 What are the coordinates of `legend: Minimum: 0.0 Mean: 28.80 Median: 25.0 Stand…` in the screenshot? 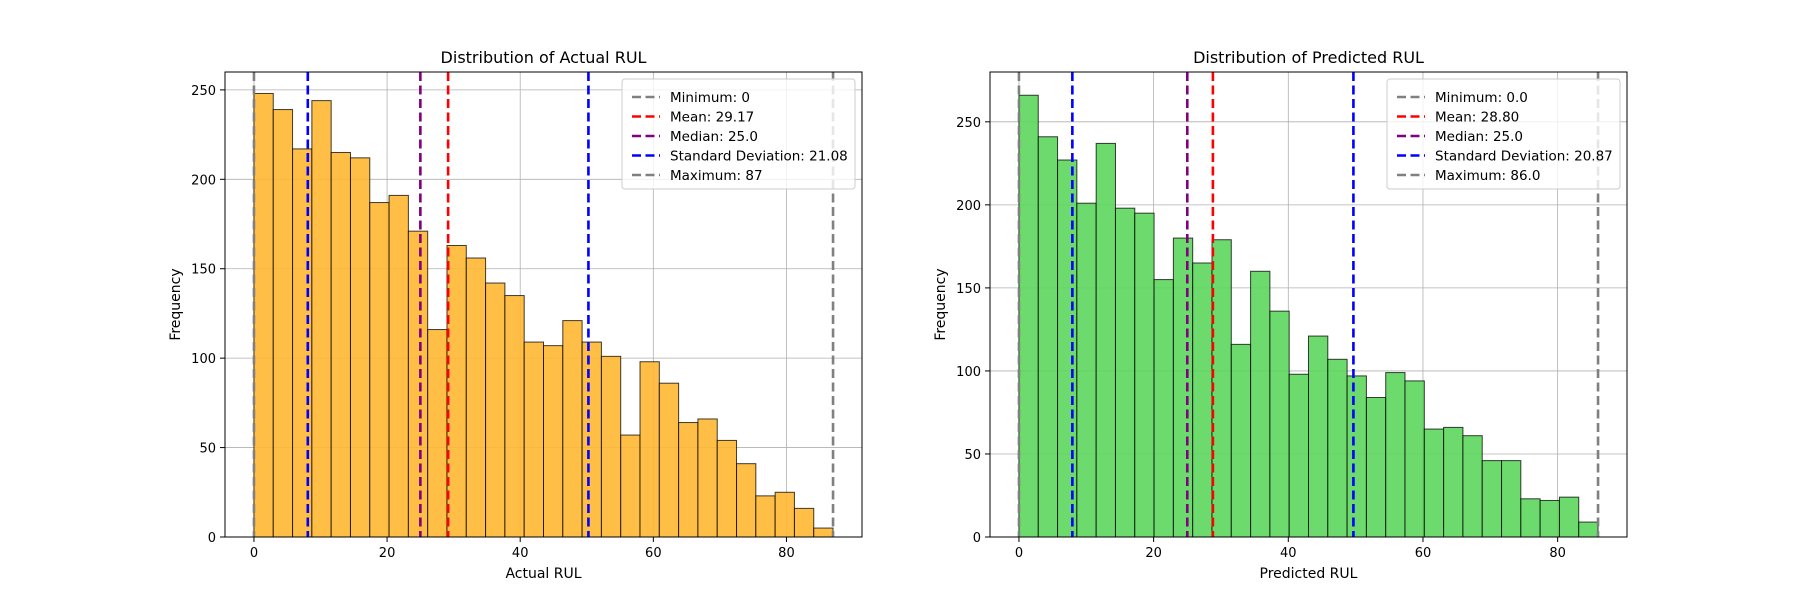 It's located at (1503, 134).